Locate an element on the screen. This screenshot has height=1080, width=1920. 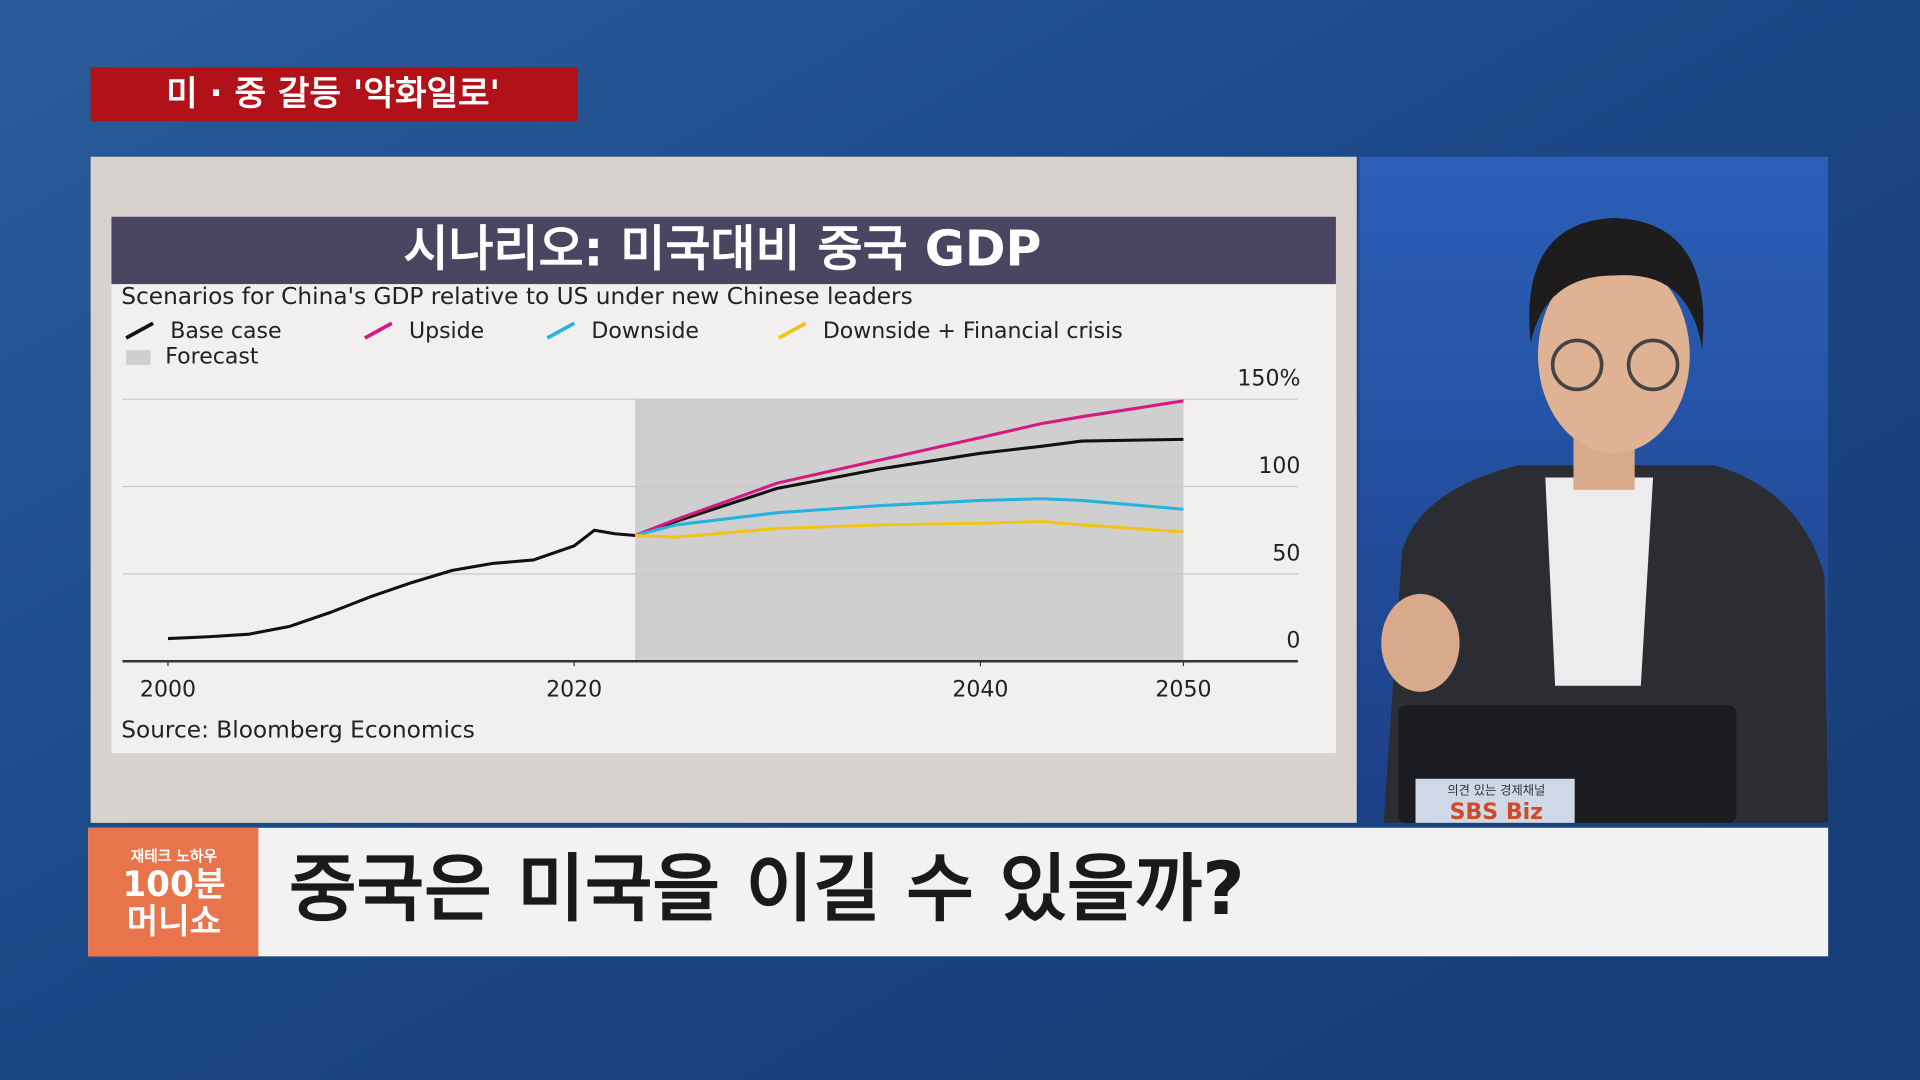
laptop-logo: SBS Biz is located at coordinates (1496, 812).